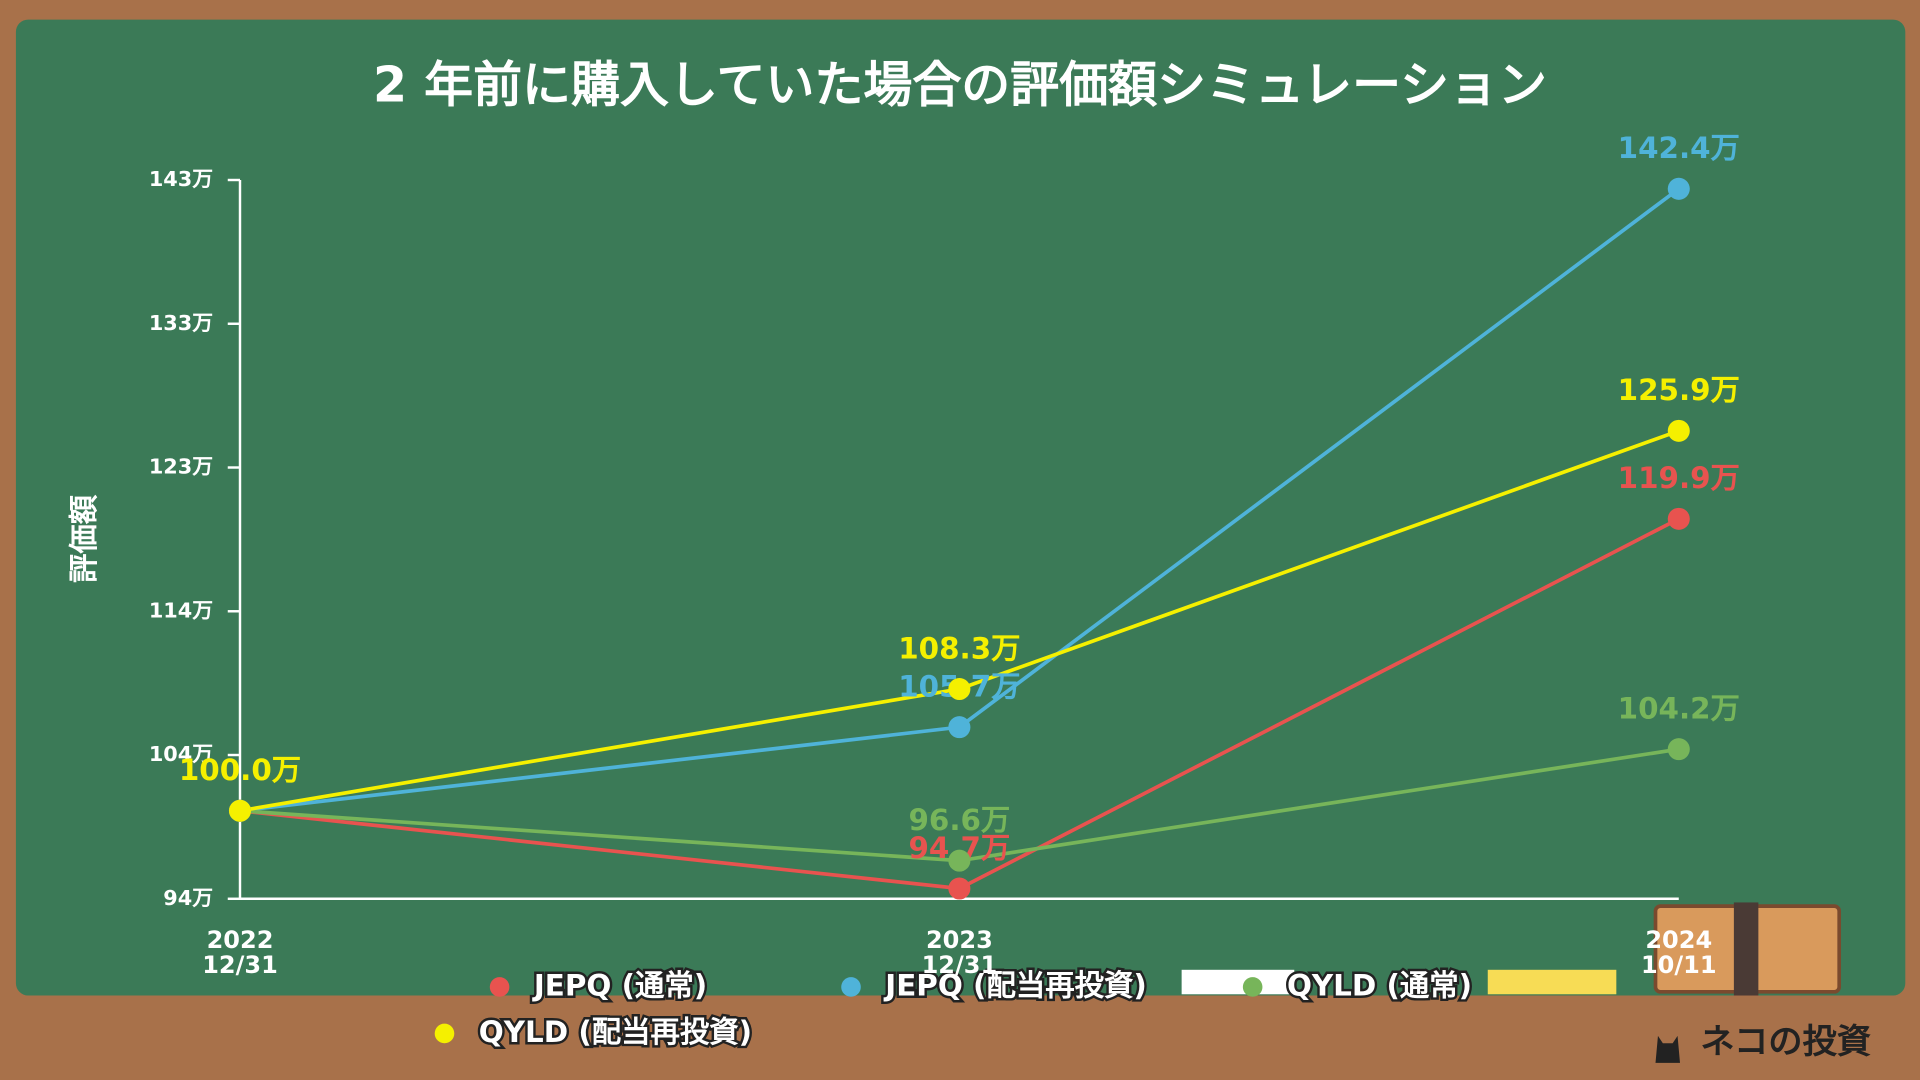 Image resolution: width=1920 pixels, height=1080 pixels. I want to click on y-tick-label: 104万, so click(181, 754).